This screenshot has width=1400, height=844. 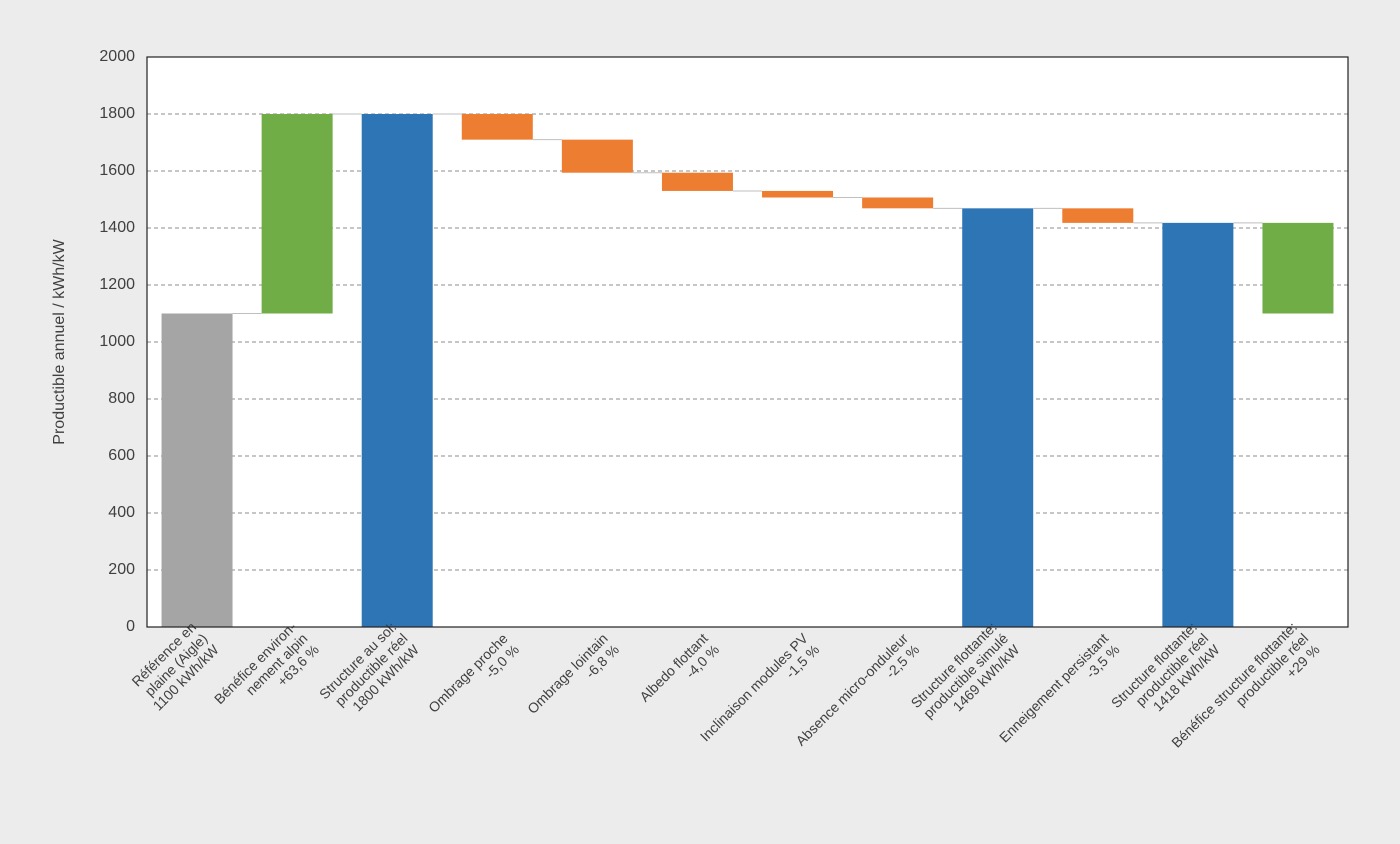 I want to click on x-tick-label: Ombrage lointain-6,8 %, so click(x=573, y=673).